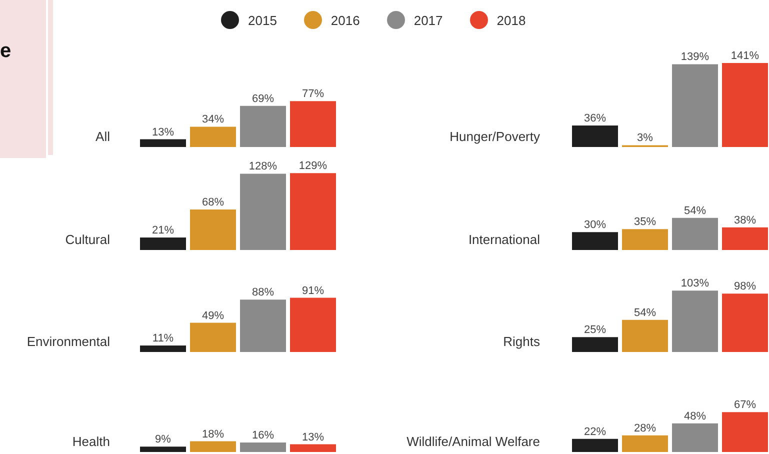 This screenshot has width=769, height=454. I want to click on data-label: 36%, so click(595, 118).